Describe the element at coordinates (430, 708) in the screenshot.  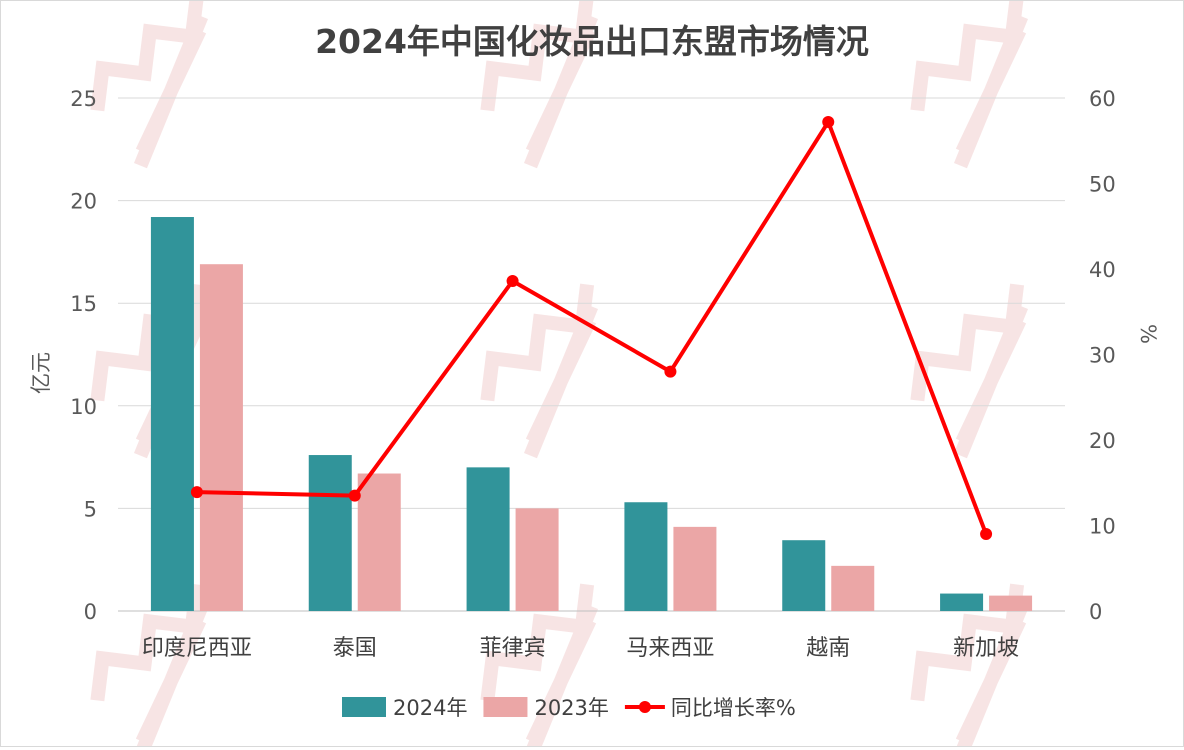
I see `legend-label: 2024年` at that location.